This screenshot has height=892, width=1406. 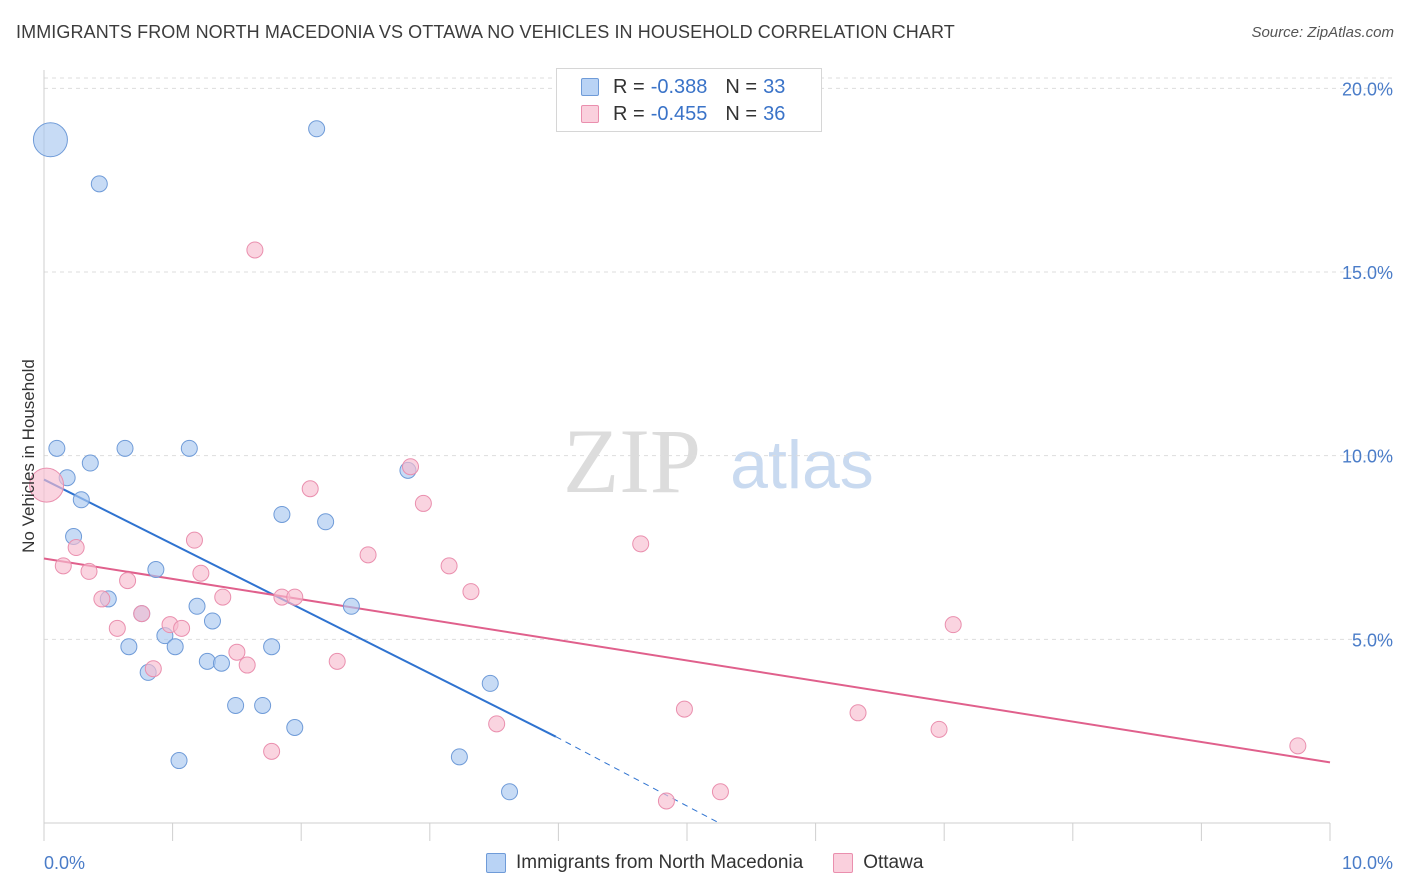 I want to click on legend-n-value: 36, so click(x=774, y=113).